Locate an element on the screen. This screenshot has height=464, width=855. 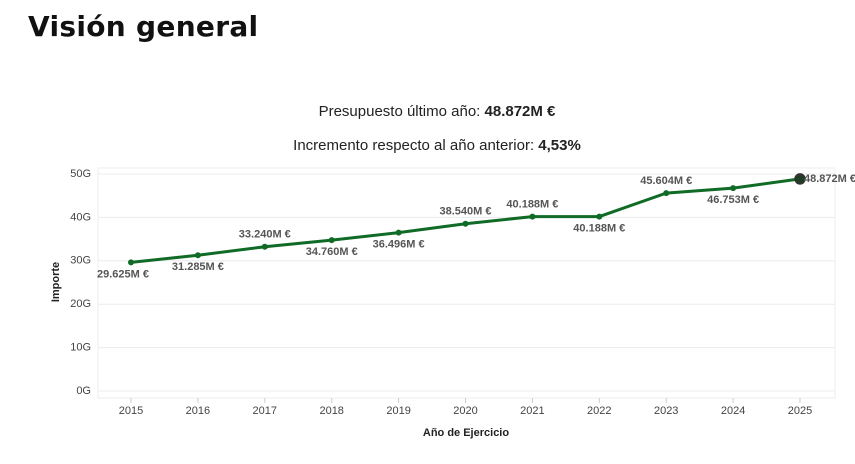
page-title: Visión general is located at coordinates (143, 26).